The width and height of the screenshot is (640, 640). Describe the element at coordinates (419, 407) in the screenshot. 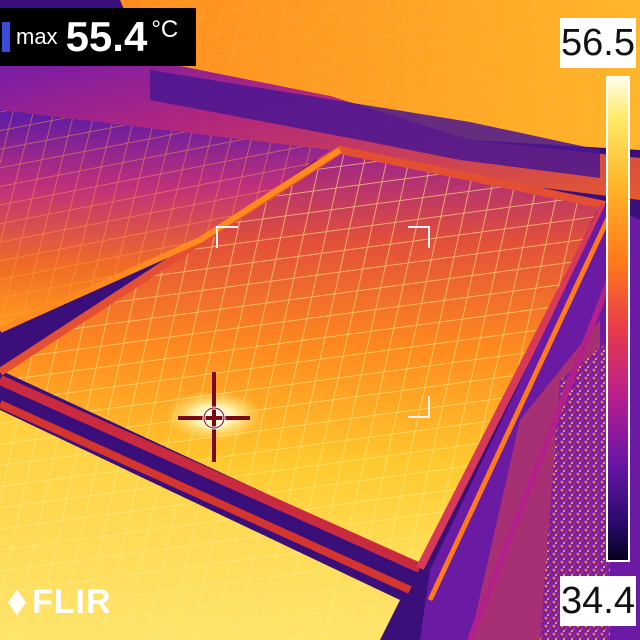

I see `measure-box-corner-br` at that location.